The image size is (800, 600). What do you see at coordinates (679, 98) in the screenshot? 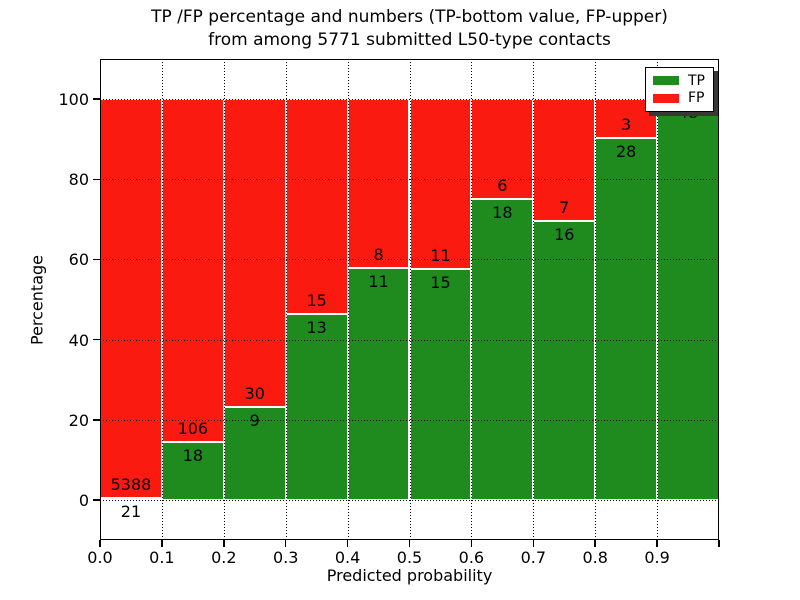
I see `legend-item-fp: FP` at bounding box center [679, 98].